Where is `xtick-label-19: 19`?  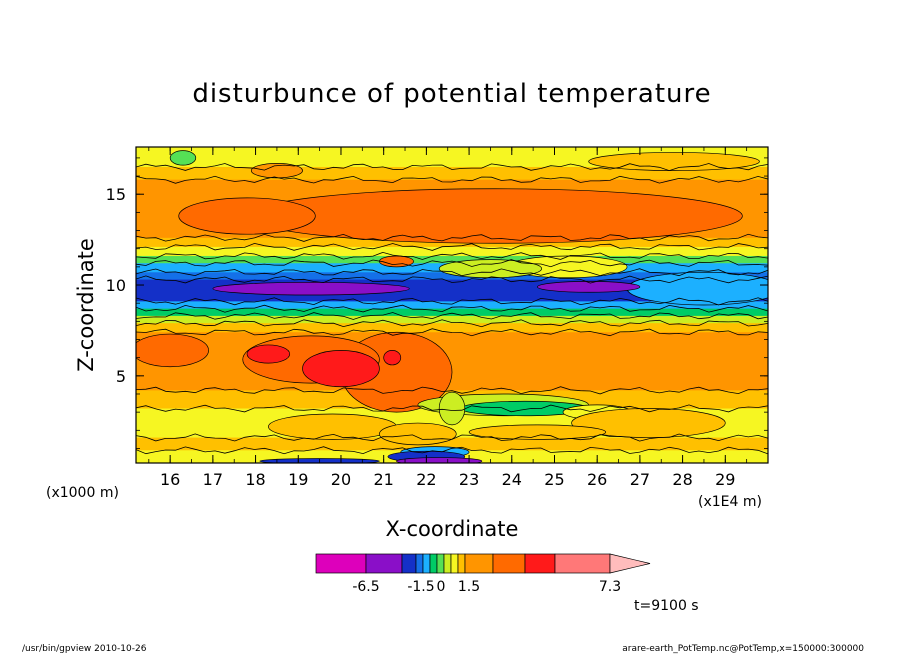
xtick-label-19: 19 is located at coordinates (298, 479).